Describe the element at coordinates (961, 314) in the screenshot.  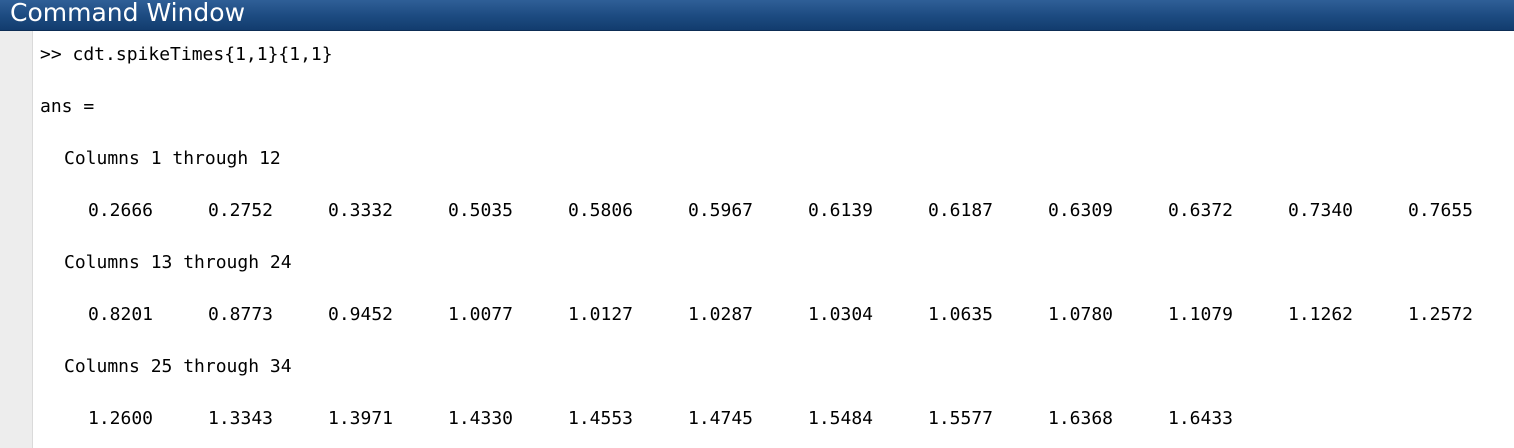
I see `output-value: 1.0635` at that location.